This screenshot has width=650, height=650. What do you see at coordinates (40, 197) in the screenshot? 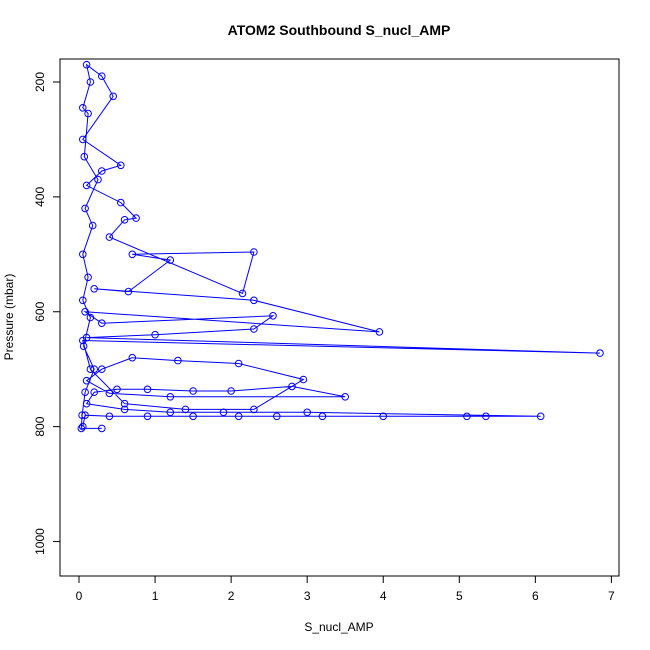
I see `y-tick-label: 400` at bounding box center [40, 197].